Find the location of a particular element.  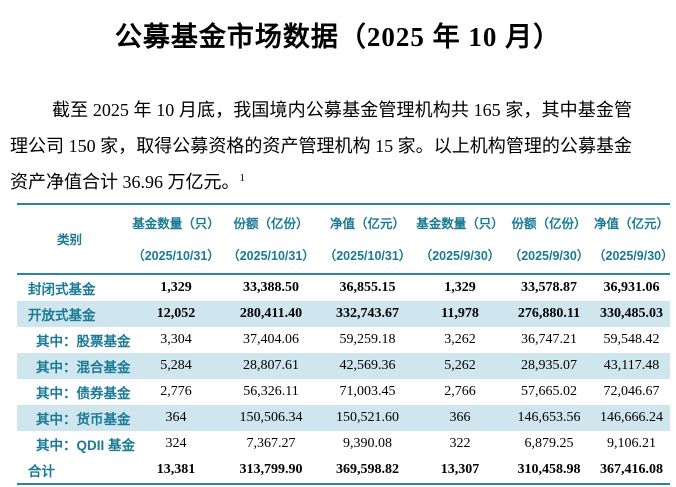

cell-value: 9,106.21 is located at coordinates (631, 443).